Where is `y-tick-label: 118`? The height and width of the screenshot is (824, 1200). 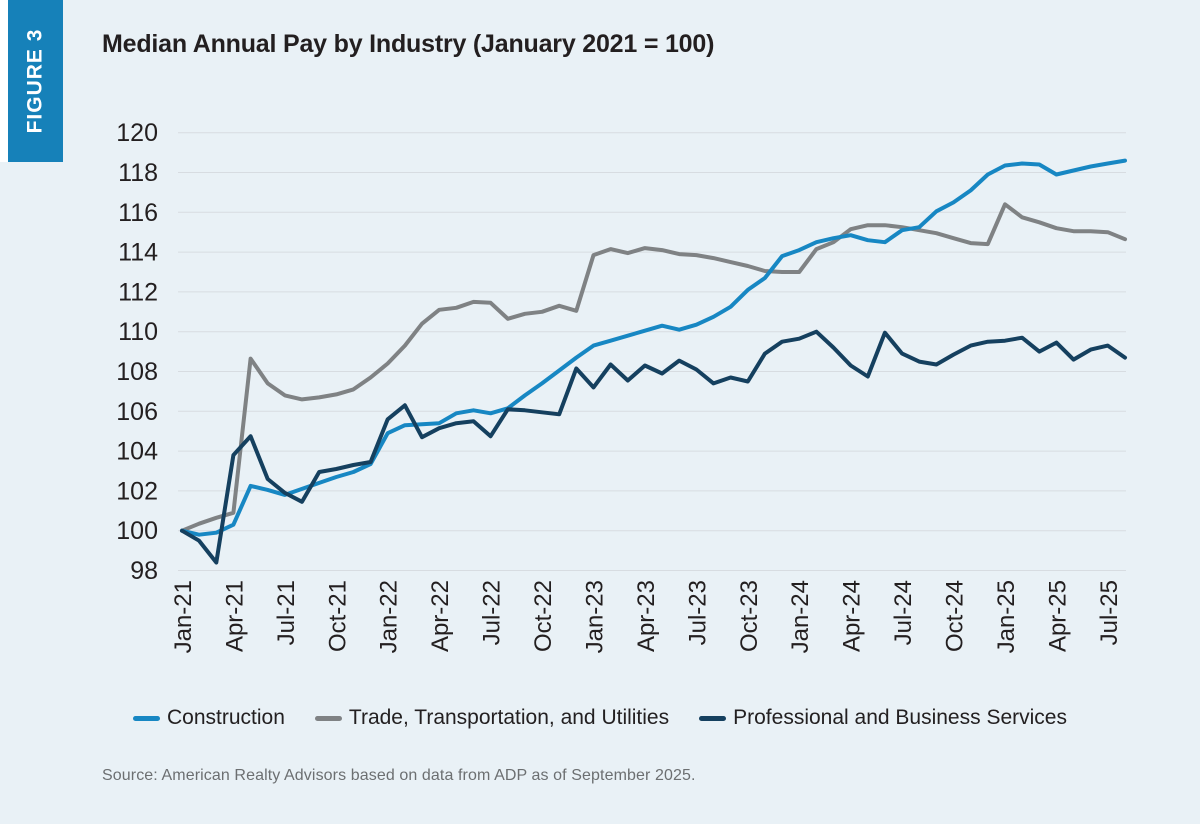 y-tick-label: 118 is located at coordinates (138, 173).